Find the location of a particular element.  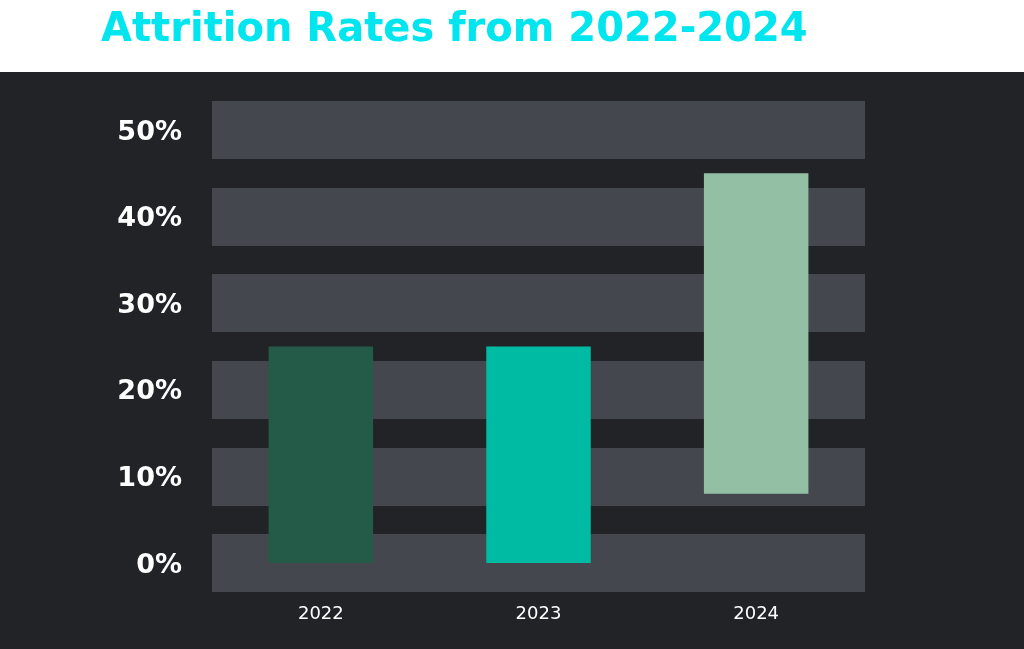

x-tick-label: 2024 is located at coordinates (756, 612).